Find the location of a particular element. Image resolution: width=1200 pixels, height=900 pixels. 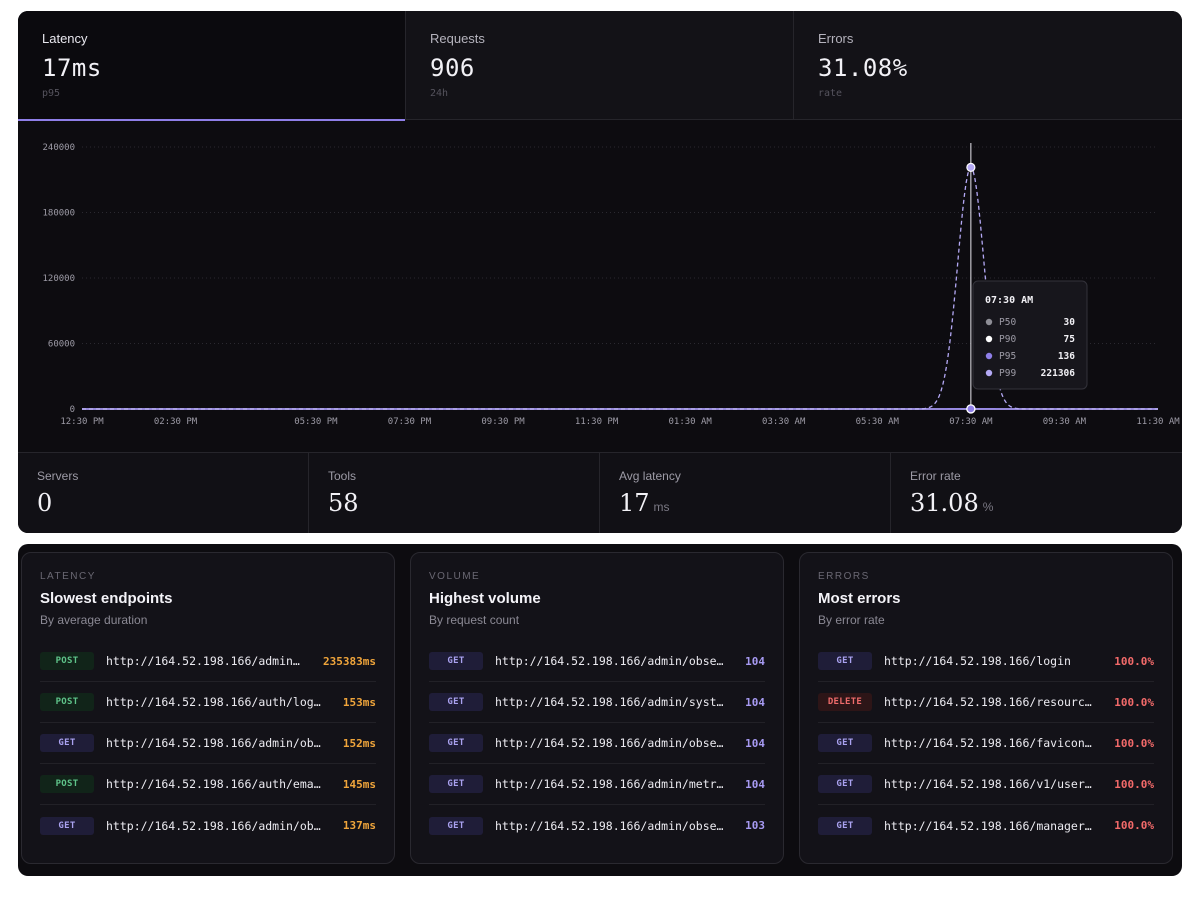

card-title: Most errors is located at coordinates (859, 598).